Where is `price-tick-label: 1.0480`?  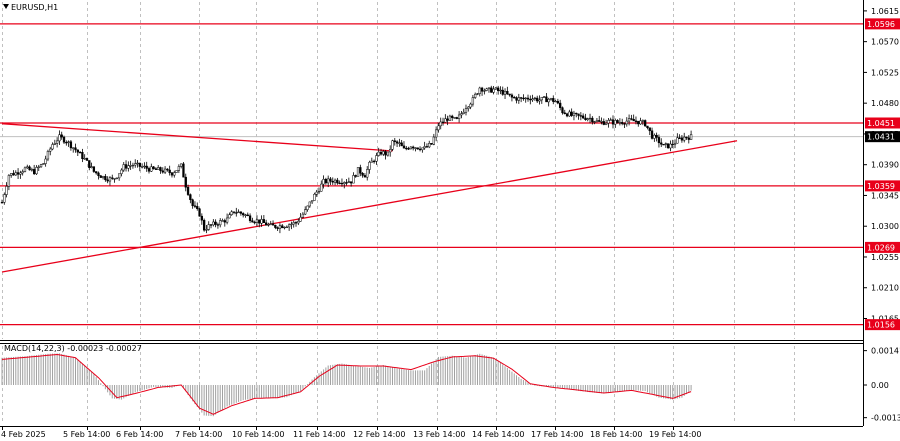 price-tick-label: 1.0480 is located at coordinates (885, 103).